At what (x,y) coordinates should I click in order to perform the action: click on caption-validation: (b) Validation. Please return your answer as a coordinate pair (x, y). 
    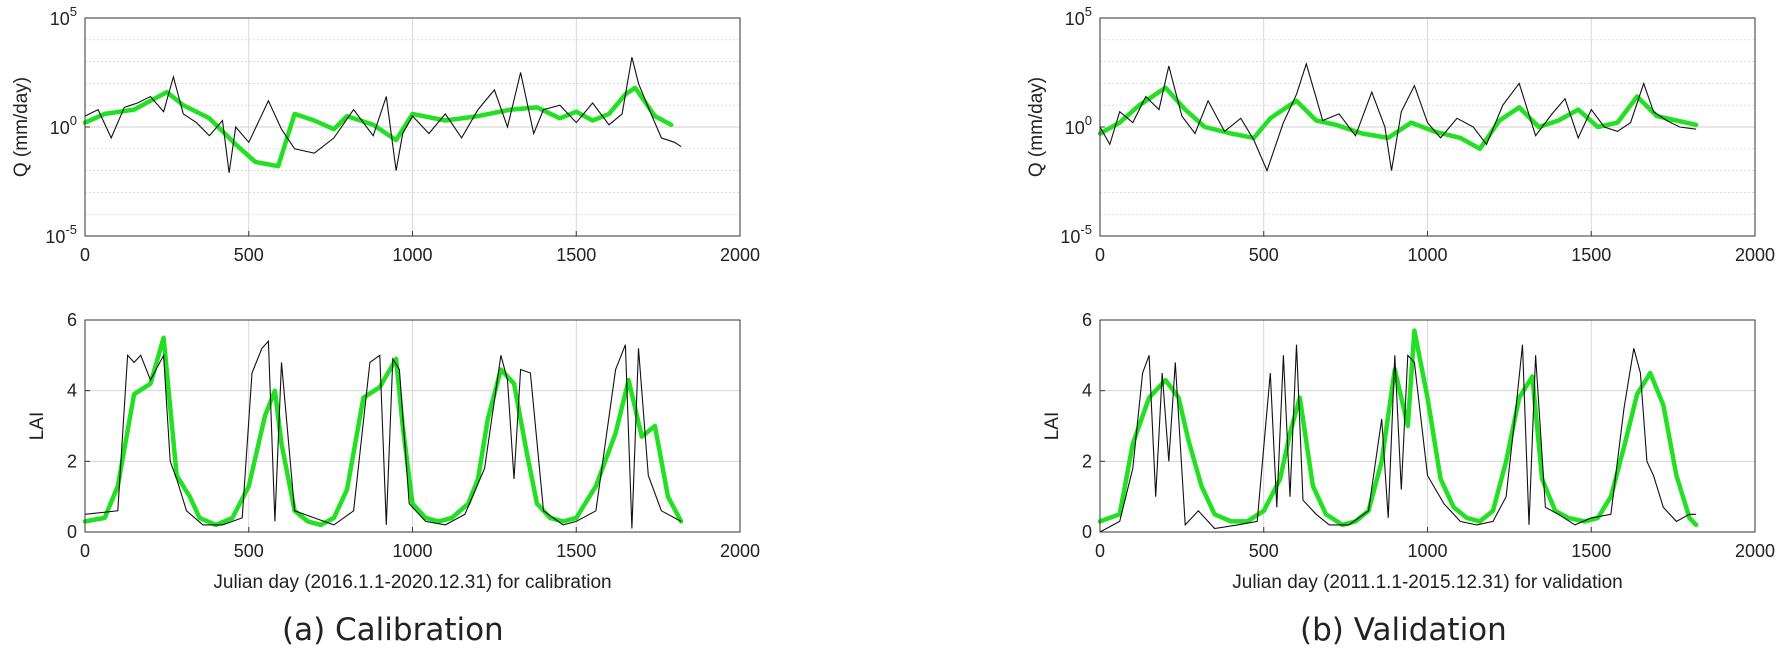
    Looking at the image, I should click on (1403, 630).